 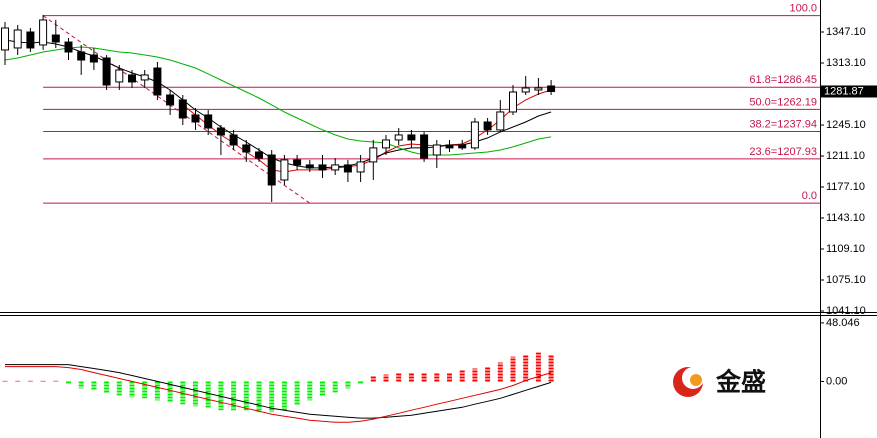 I want to click on y-tick-label: 1347.10, so click(x=846, y=32).